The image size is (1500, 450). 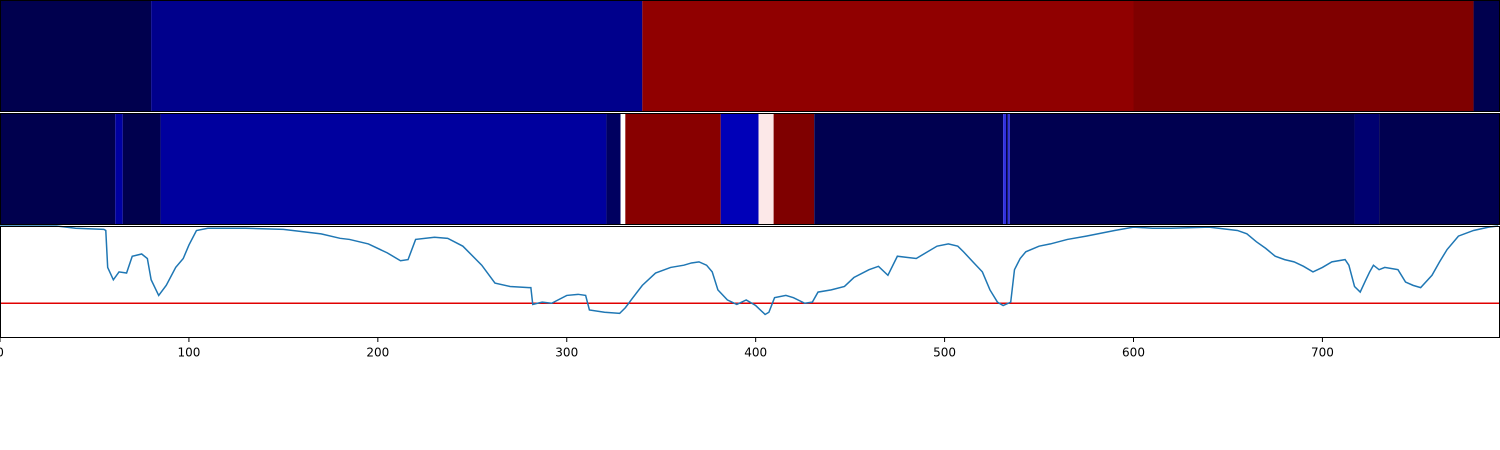 What do you see at coordinates (188, 353) in the screenshot?
I see `x-tick-label: 100` at bounding box center [188, 353].